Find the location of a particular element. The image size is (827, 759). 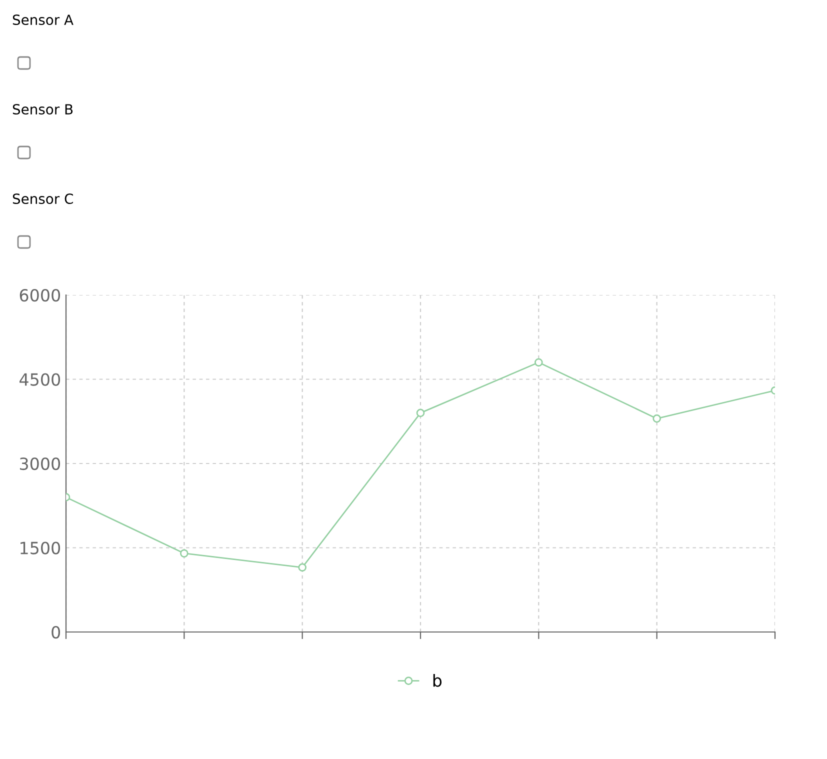

text: Sensor B is located at coordinates (42, 109).